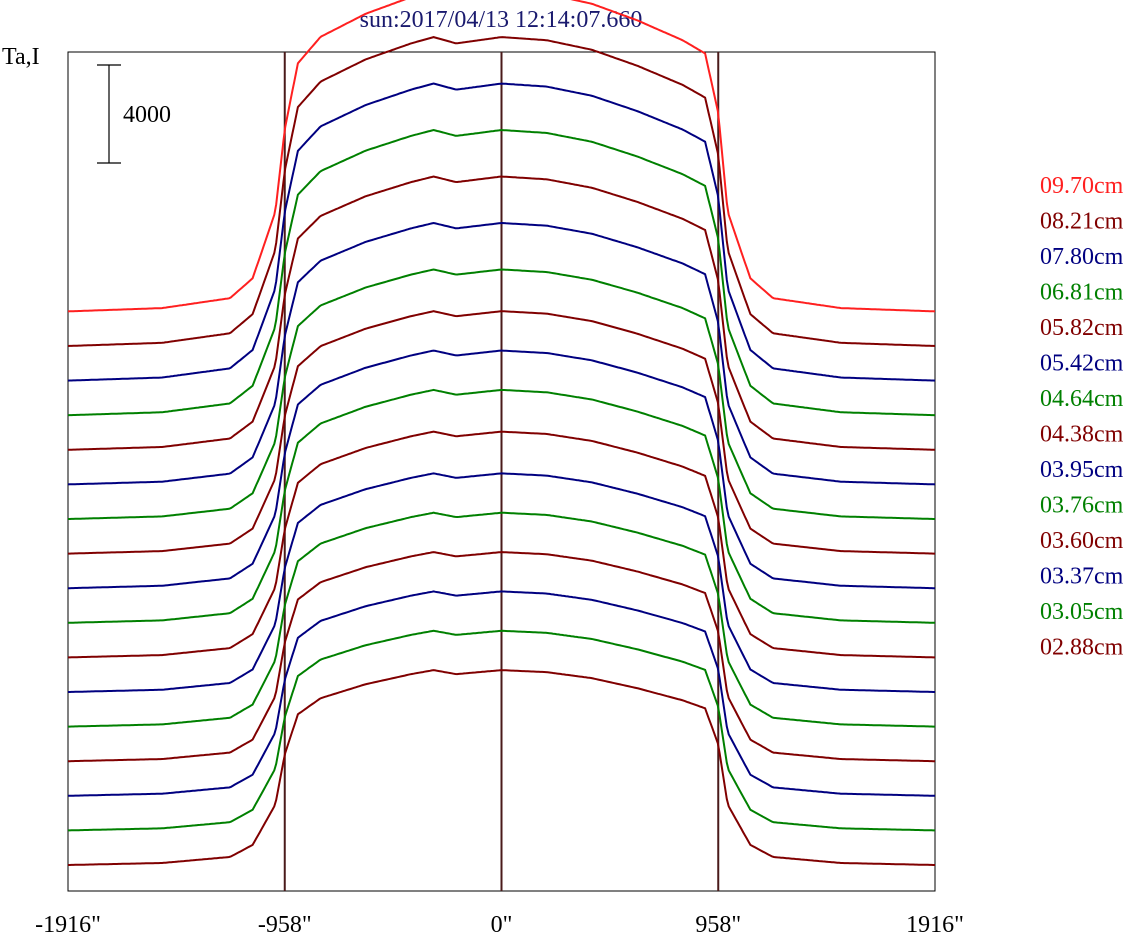 The height and width of the screenshot is (941, 1147). I want to click on x-tick-label: -958", so click(285, 925).